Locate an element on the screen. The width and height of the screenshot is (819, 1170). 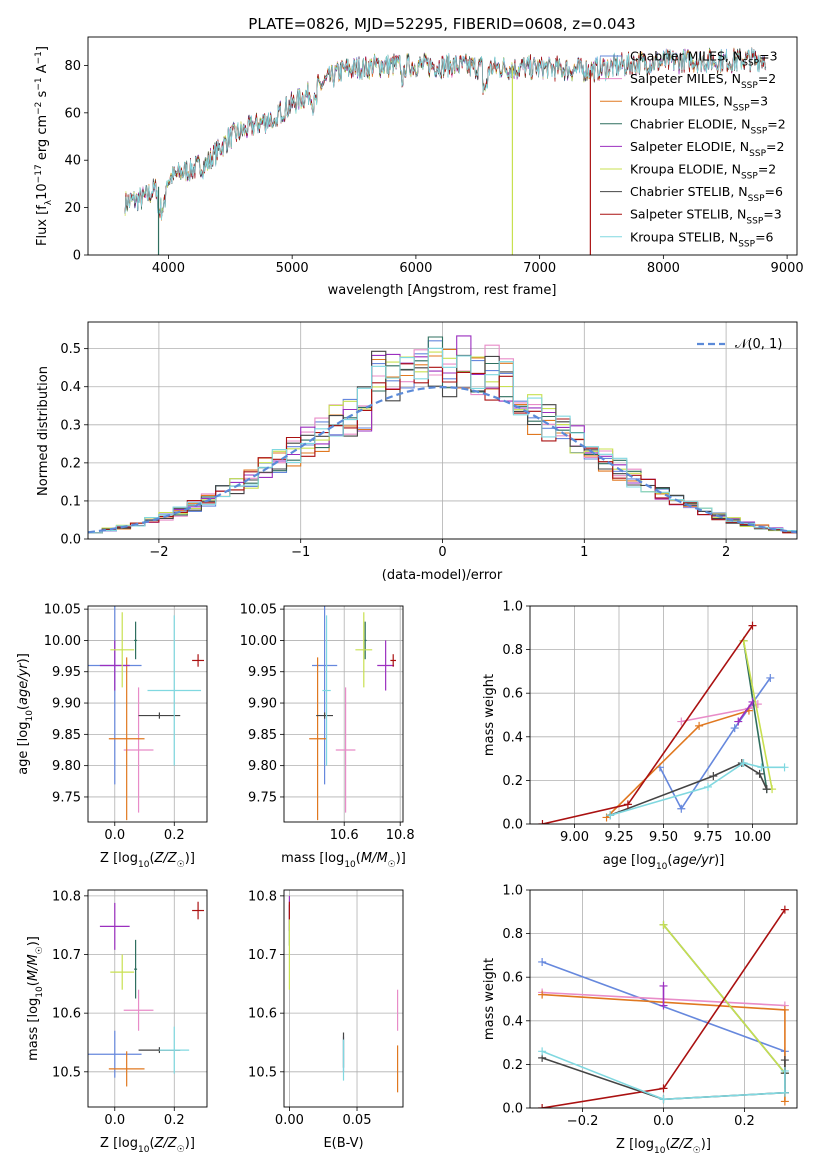
x-tick-label: 1 is located at coordinates (584, 552).